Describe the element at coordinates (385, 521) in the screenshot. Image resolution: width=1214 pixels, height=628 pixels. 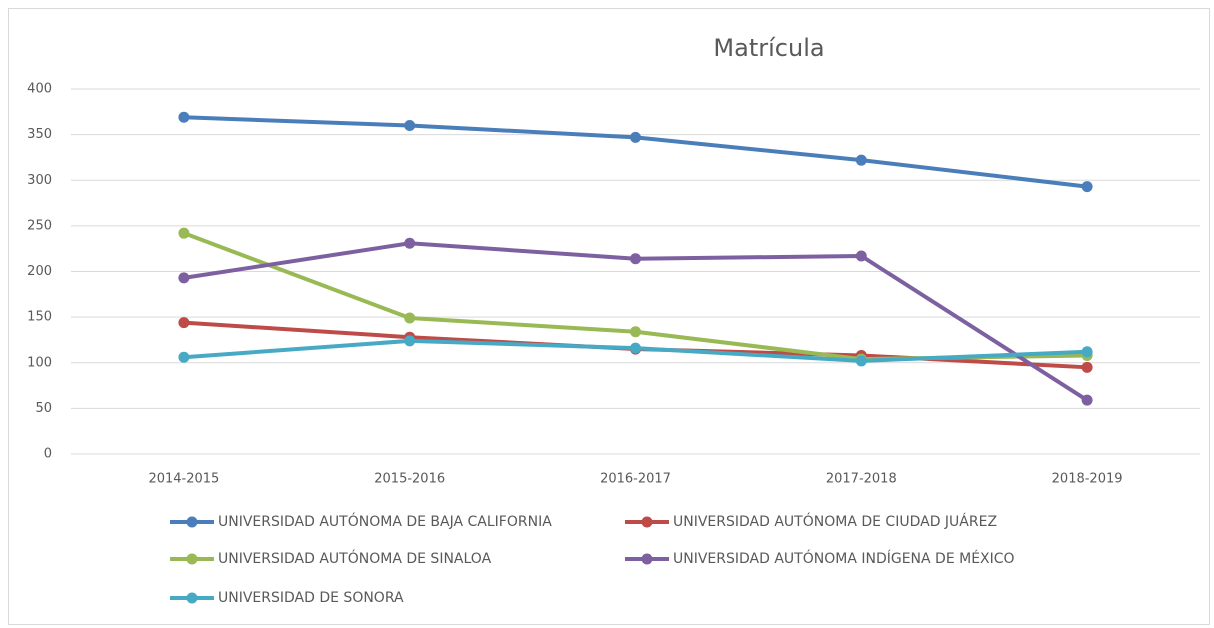
I see `legend-label: UNIVERSIDAD AUTÓNOMA DE BAJA CALIFORNIA` at that location.